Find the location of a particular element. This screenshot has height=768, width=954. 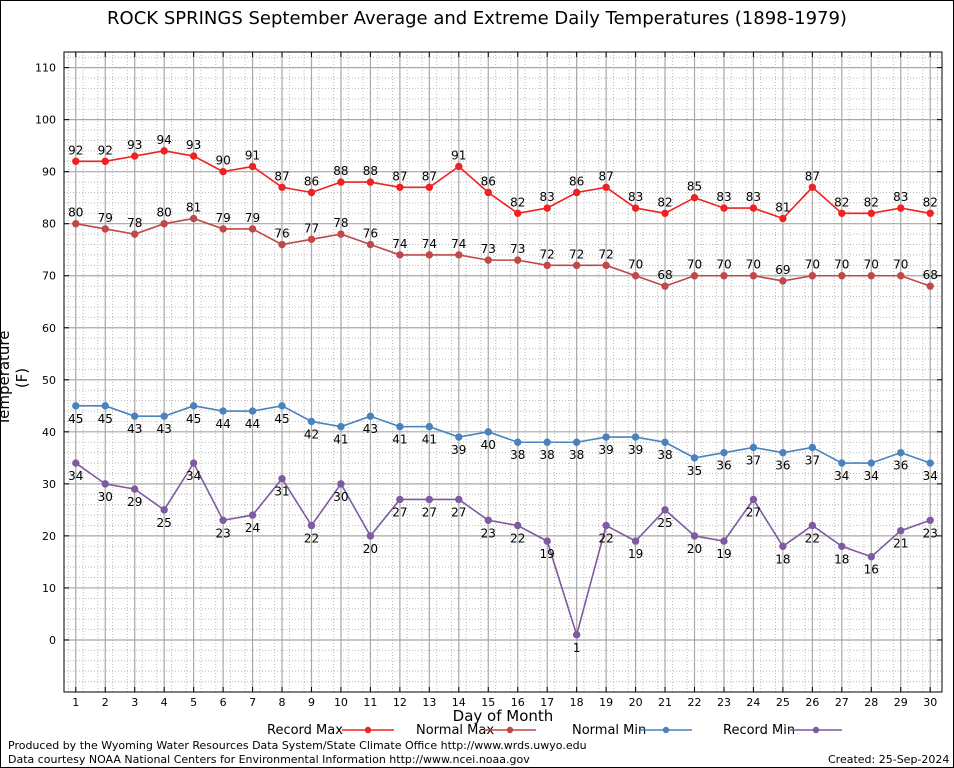

data-label: 45 is located at coordinates (105, 419).